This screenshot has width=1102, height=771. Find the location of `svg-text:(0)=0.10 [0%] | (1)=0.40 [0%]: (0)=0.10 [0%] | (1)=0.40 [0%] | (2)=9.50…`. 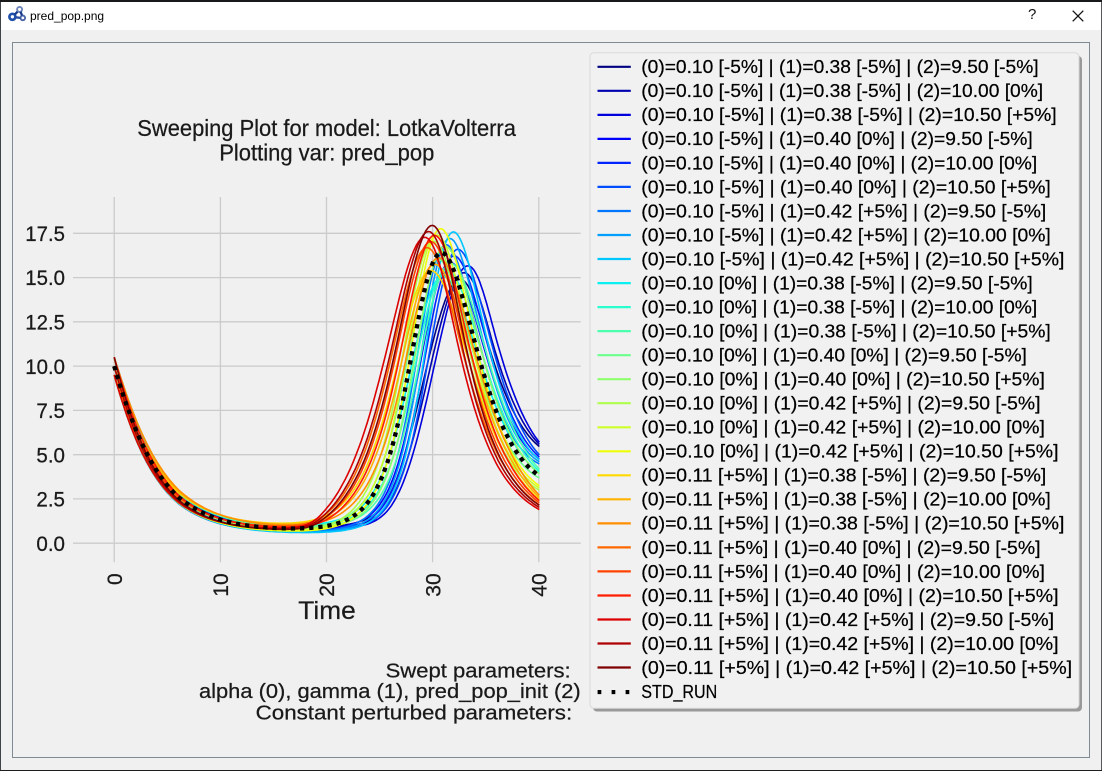

svg-text:(0)=0.10 [0%] | (1)=0.40 [0%]: (0)=0.10 [0%] | (1)=0.40 [0%] | (2)=9.50… is located at coordinates (834, 356).